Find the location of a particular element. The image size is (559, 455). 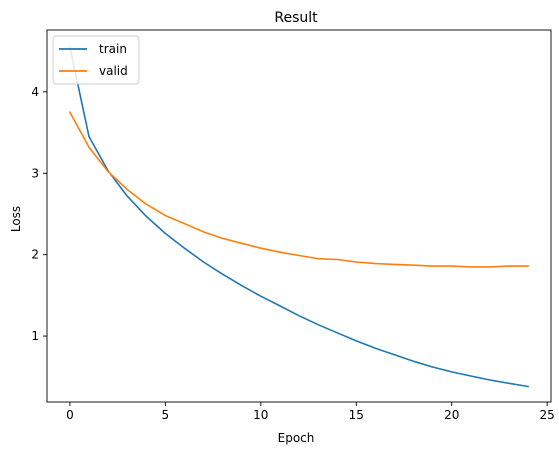

x-tick-label: 15 is located at coordinates (356, 415).